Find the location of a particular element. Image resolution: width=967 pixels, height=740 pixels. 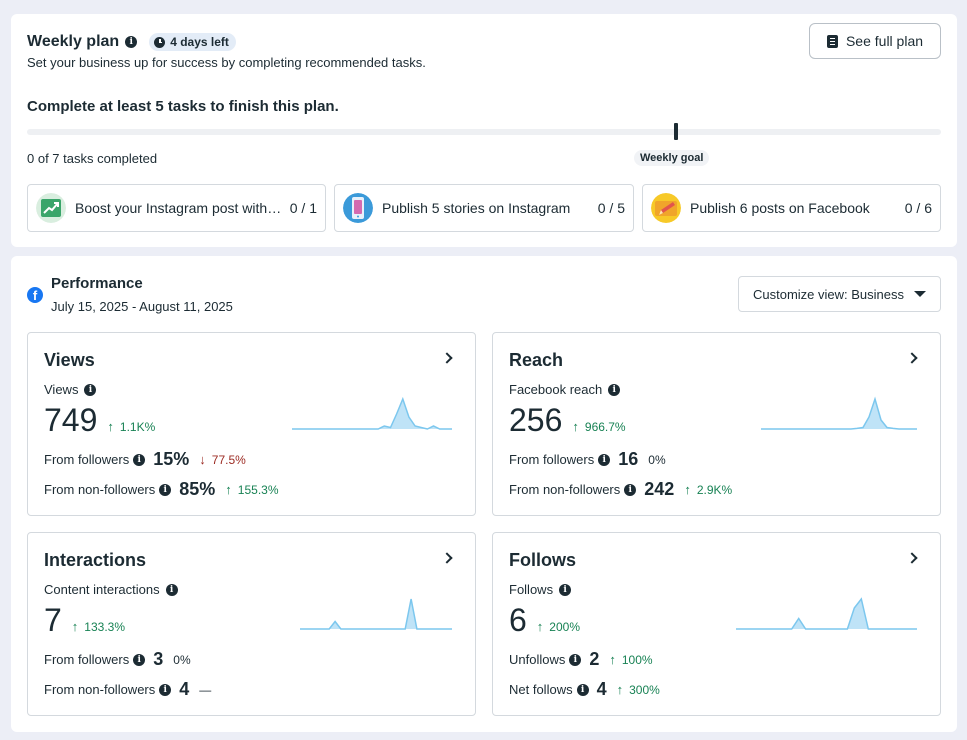

breakdown-label: Net follows is located at coordinates (541, 689).